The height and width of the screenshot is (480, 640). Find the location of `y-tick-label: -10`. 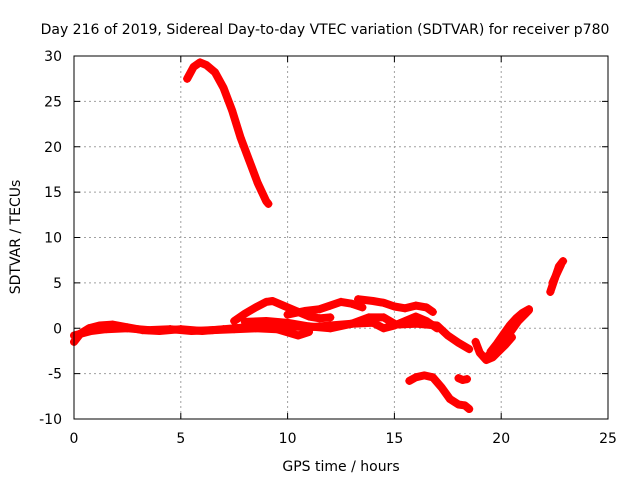

y-tick-label: -10 is located at coordinates (50, 420).